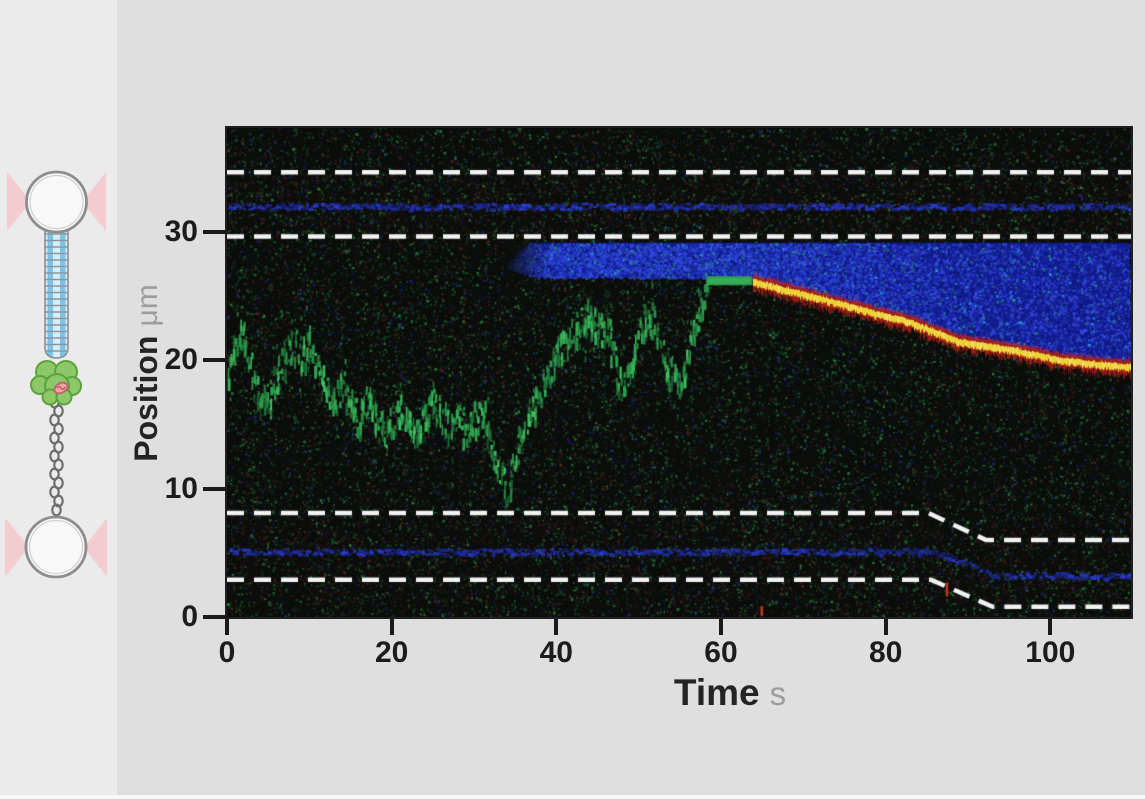  Describe the element at coordinates (181, 488) in the screenshot. I see `y-tick-label: 10` at that location.